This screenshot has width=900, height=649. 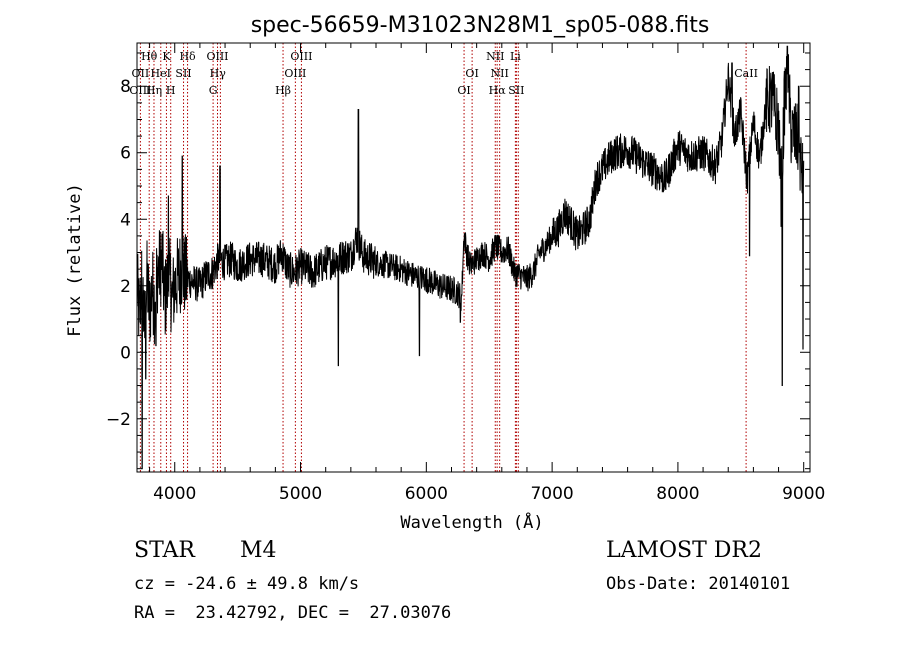 I want to click on x-tick-label: 6000, so click(x=426, y=494).